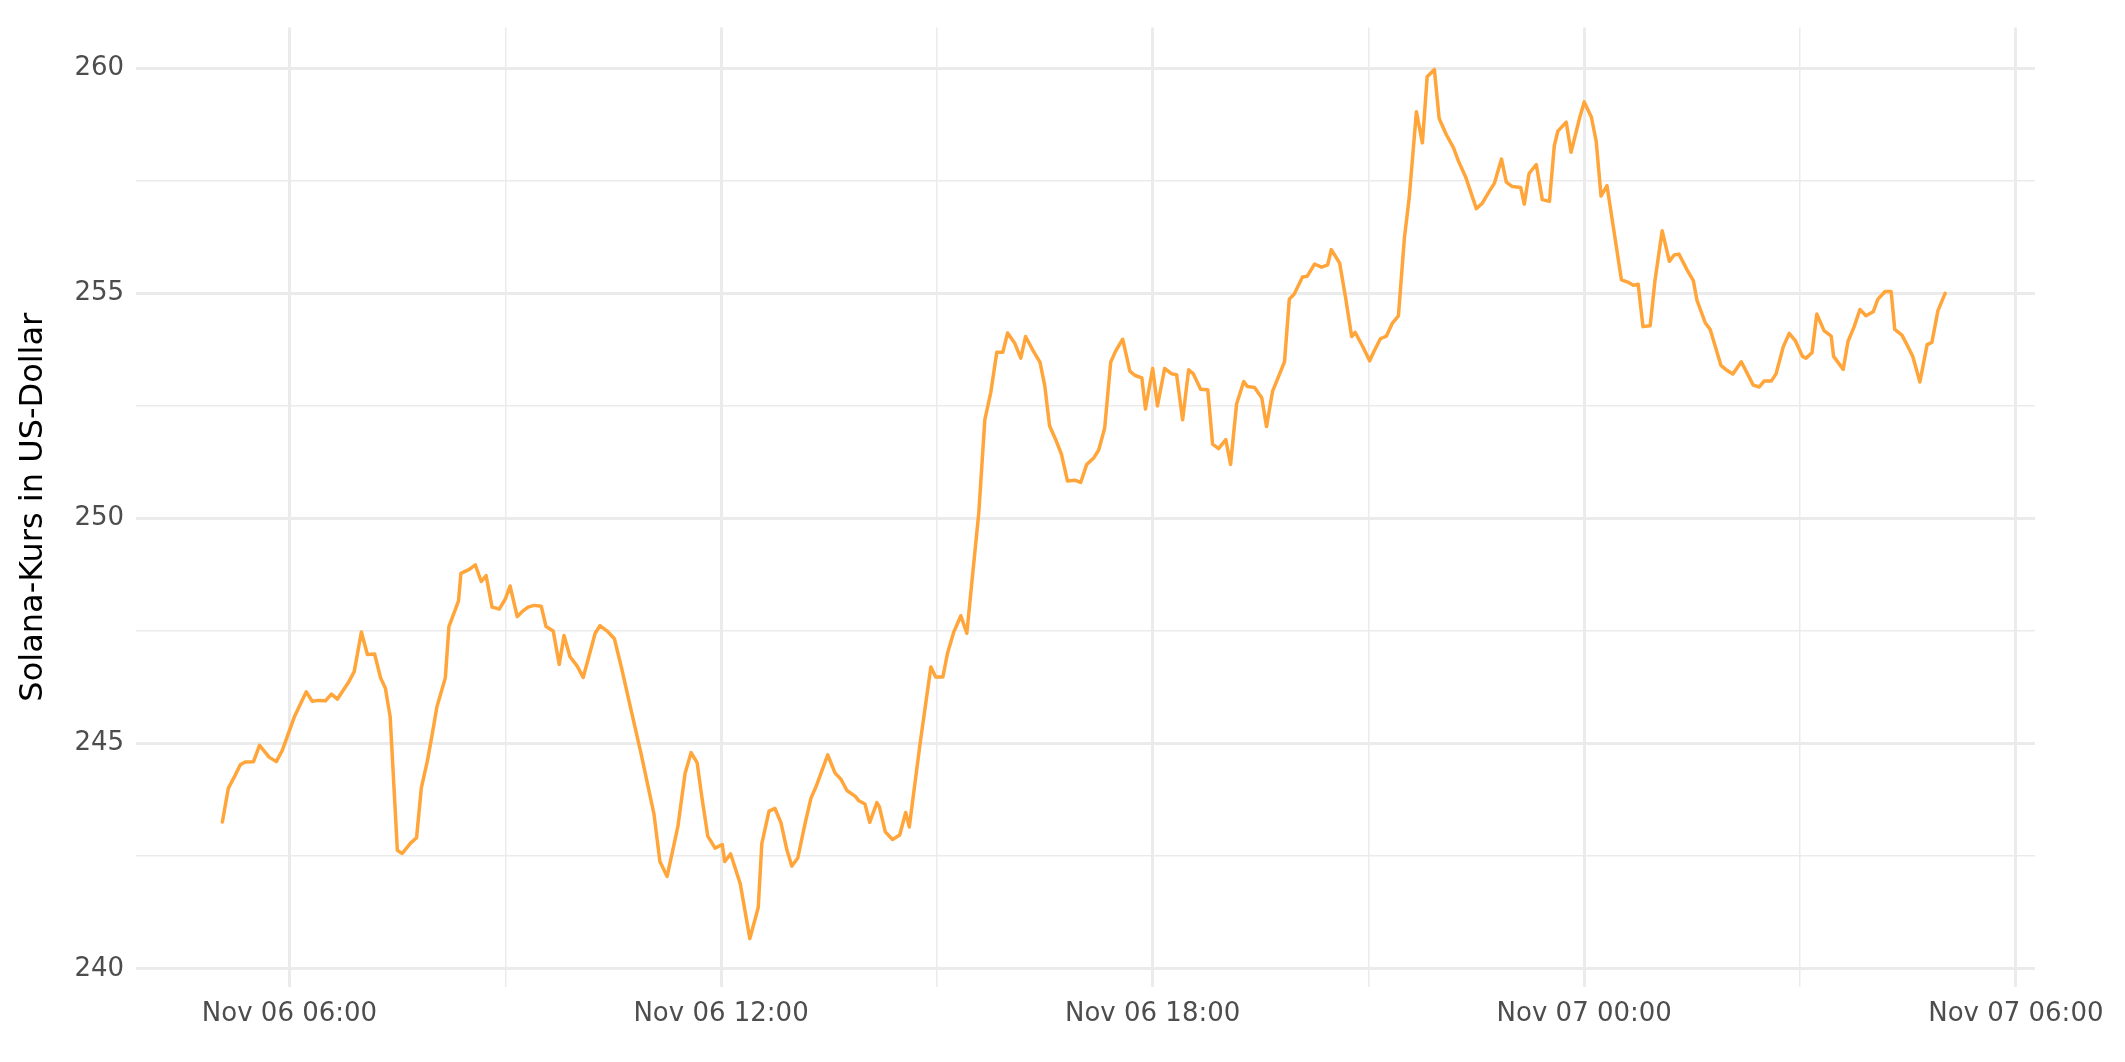 The image size is (2125, 1062). I want to click on y-axis-title: Solana-Kurs in US-Dollar, so click(30, 506).